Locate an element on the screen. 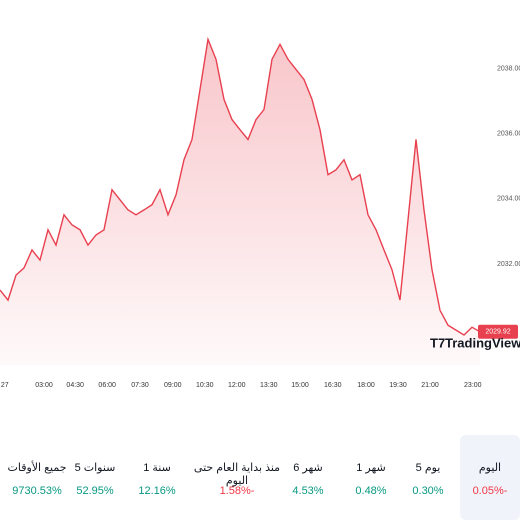  x-tick-label: 12:00 is located at coordinates (237, 385).